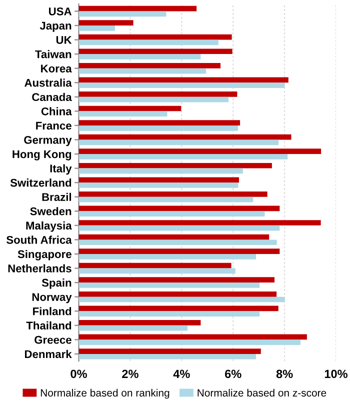 This screenshot has width=350, height=408. I want to click on x-tick-label: 4%, so click(181, 374).